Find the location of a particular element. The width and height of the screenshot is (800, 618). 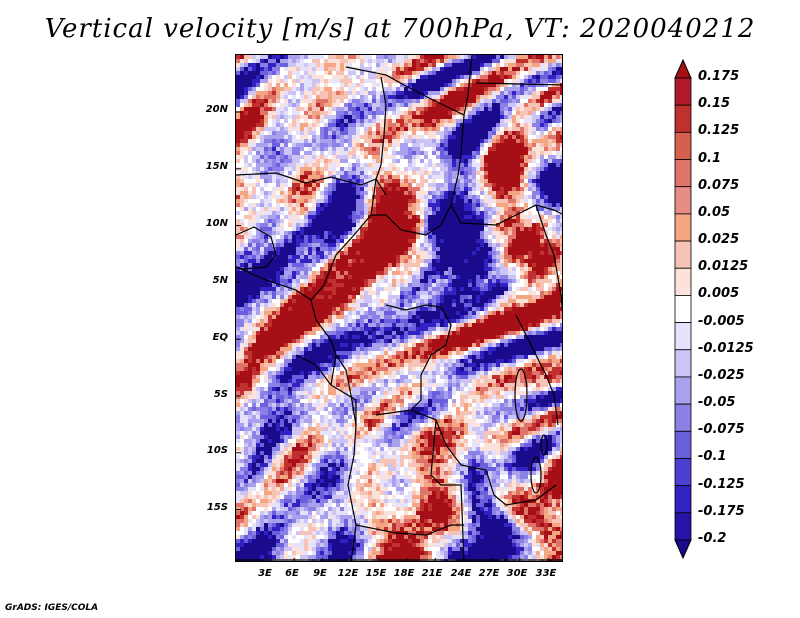

colorbar-top-arrow is located at coordinates (683, 68).